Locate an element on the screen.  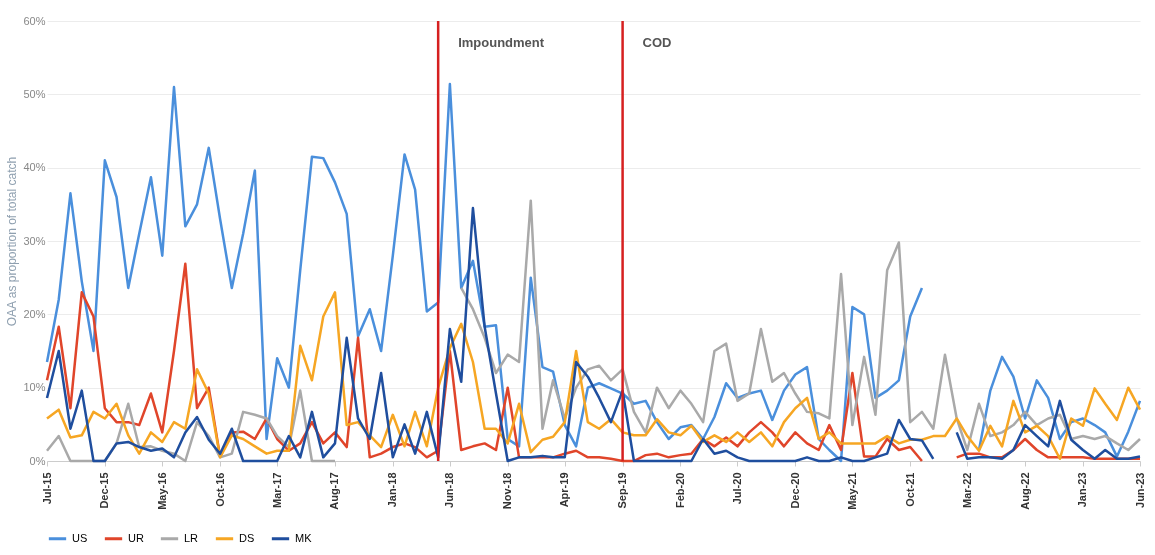
x-tick-label: Jul-20 is located at coordinates (736, 488).